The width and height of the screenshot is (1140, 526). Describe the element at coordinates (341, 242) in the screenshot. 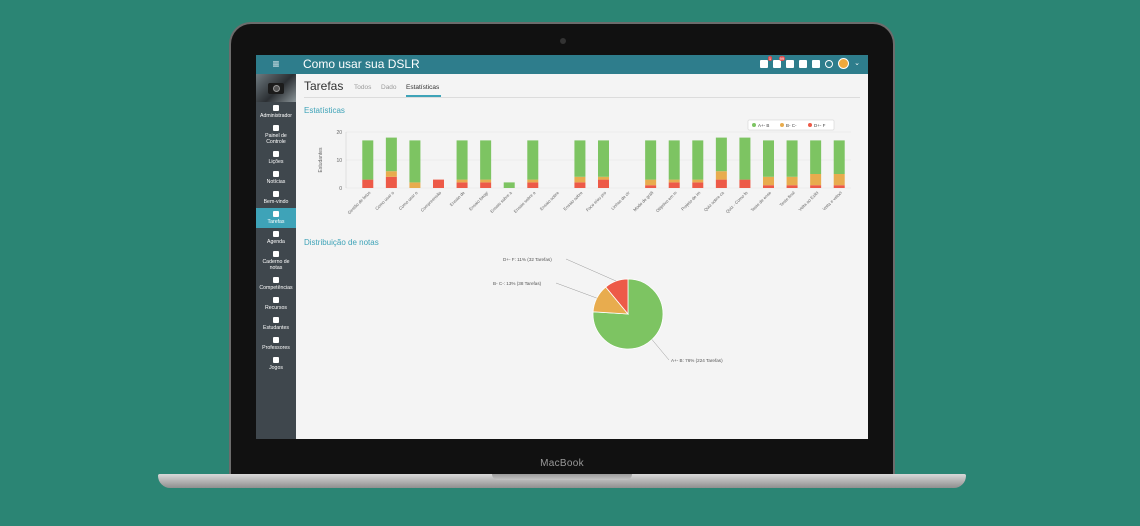

I see `distribution-section-title: Distribuição de notas` at that location.